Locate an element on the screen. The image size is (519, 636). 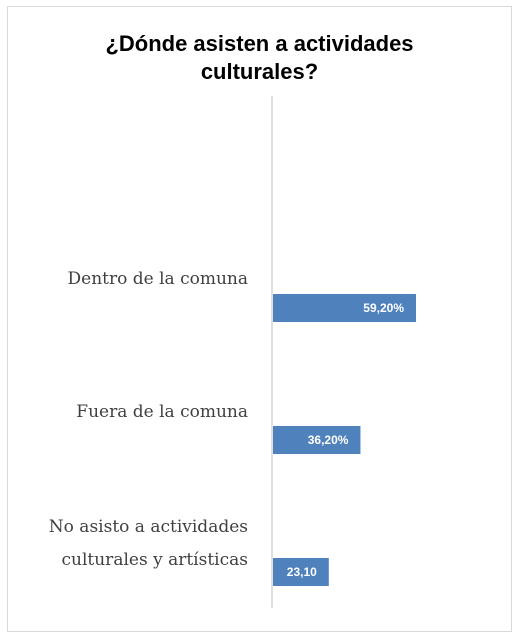
category-label-0: Dentro de la comuna is located at coordinates (158, 279).